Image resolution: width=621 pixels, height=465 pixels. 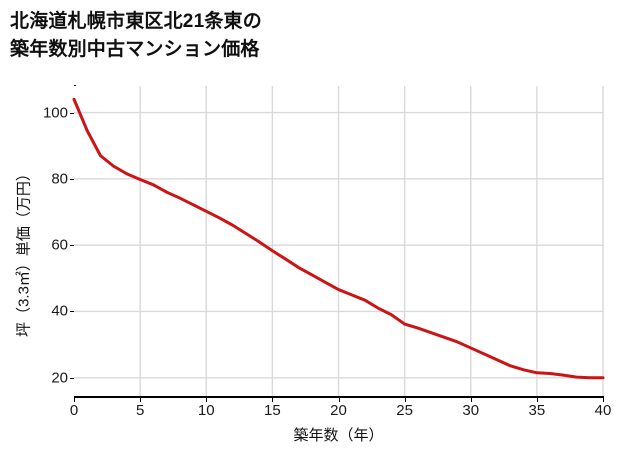 What do you see at coordinates (55, 113) in the screenshot?
I see `y-tick-label: 100` at bounding box center [55, 113].